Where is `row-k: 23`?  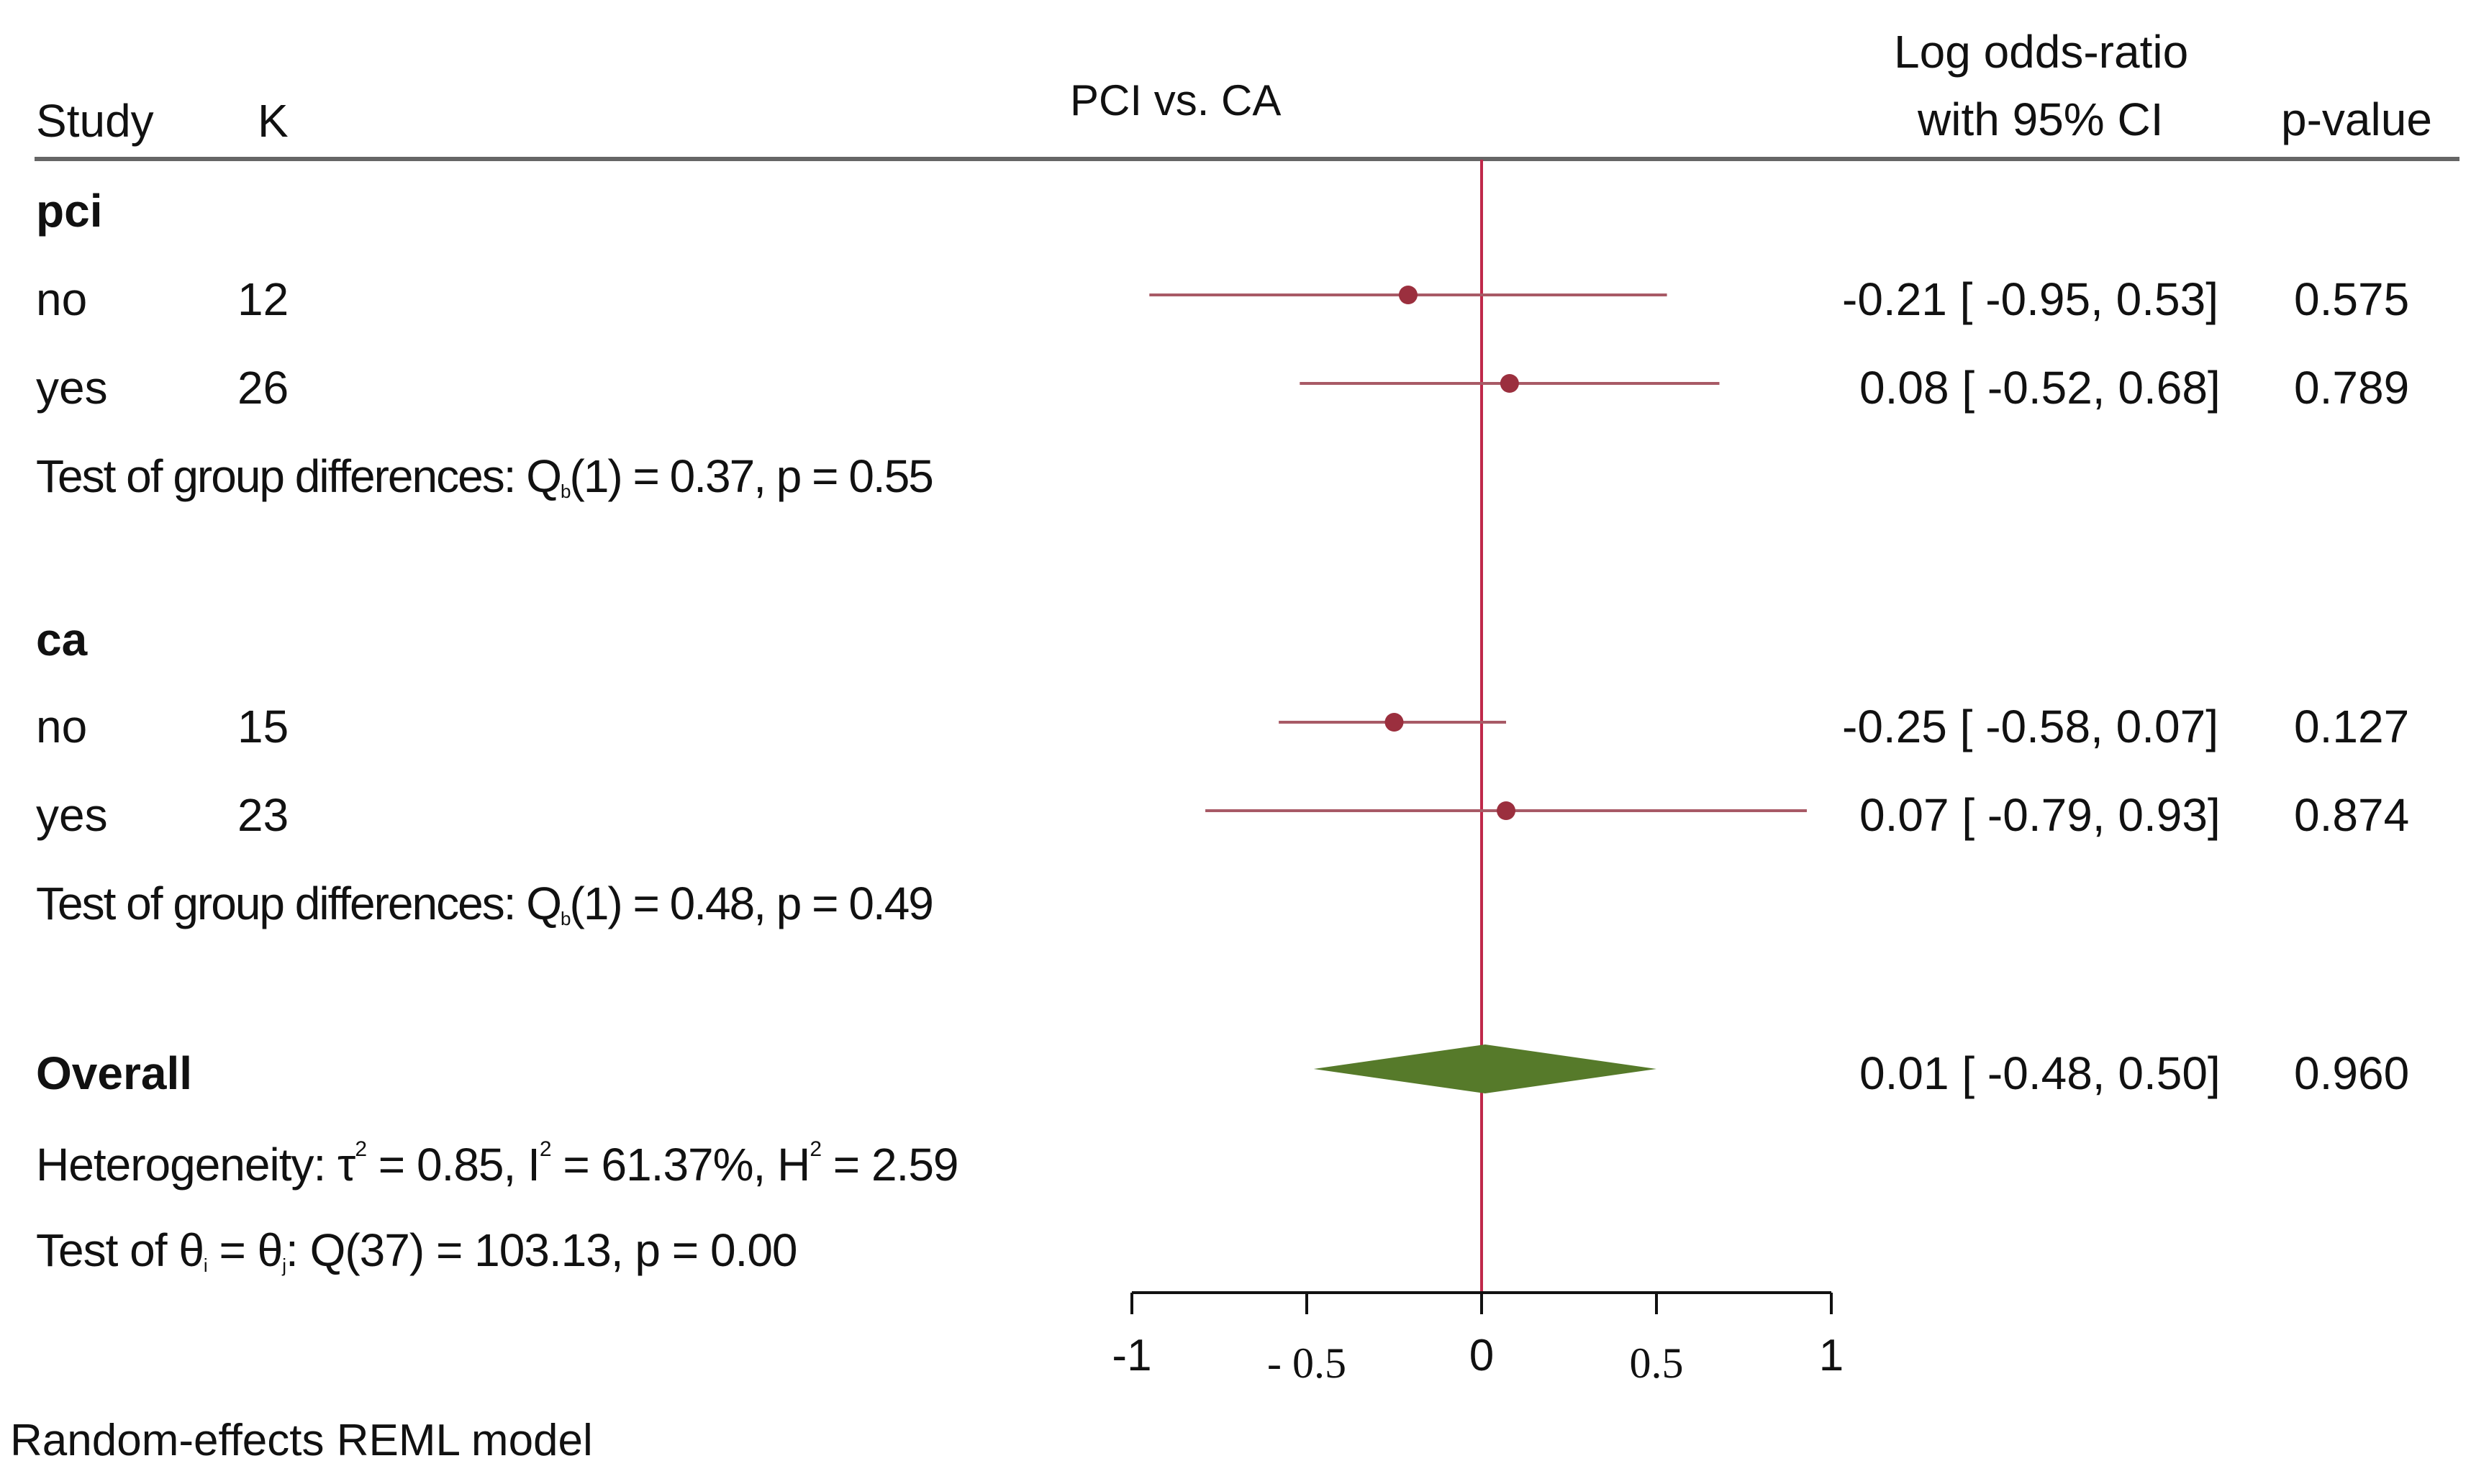 row-k: 23 is located at coordinates (263, 815).